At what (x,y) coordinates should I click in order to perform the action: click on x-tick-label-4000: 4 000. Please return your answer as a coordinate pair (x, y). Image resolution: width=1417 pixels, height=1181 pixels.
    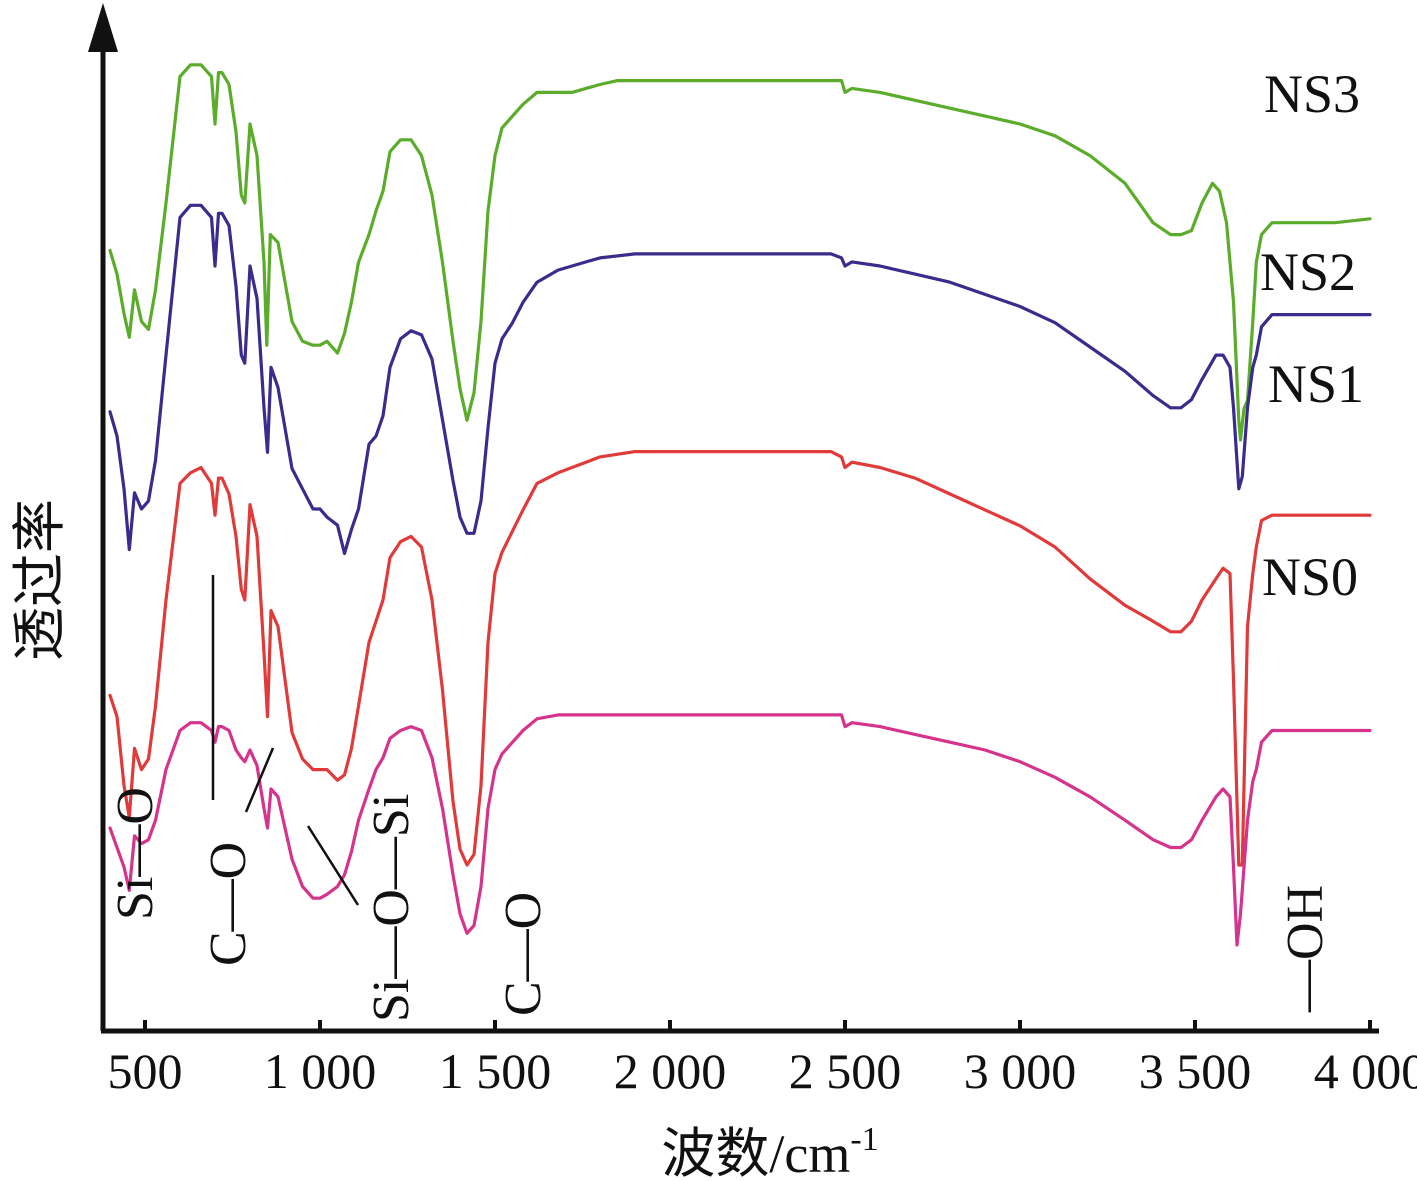
    Looking at the image, I should click on (1365, 1071).